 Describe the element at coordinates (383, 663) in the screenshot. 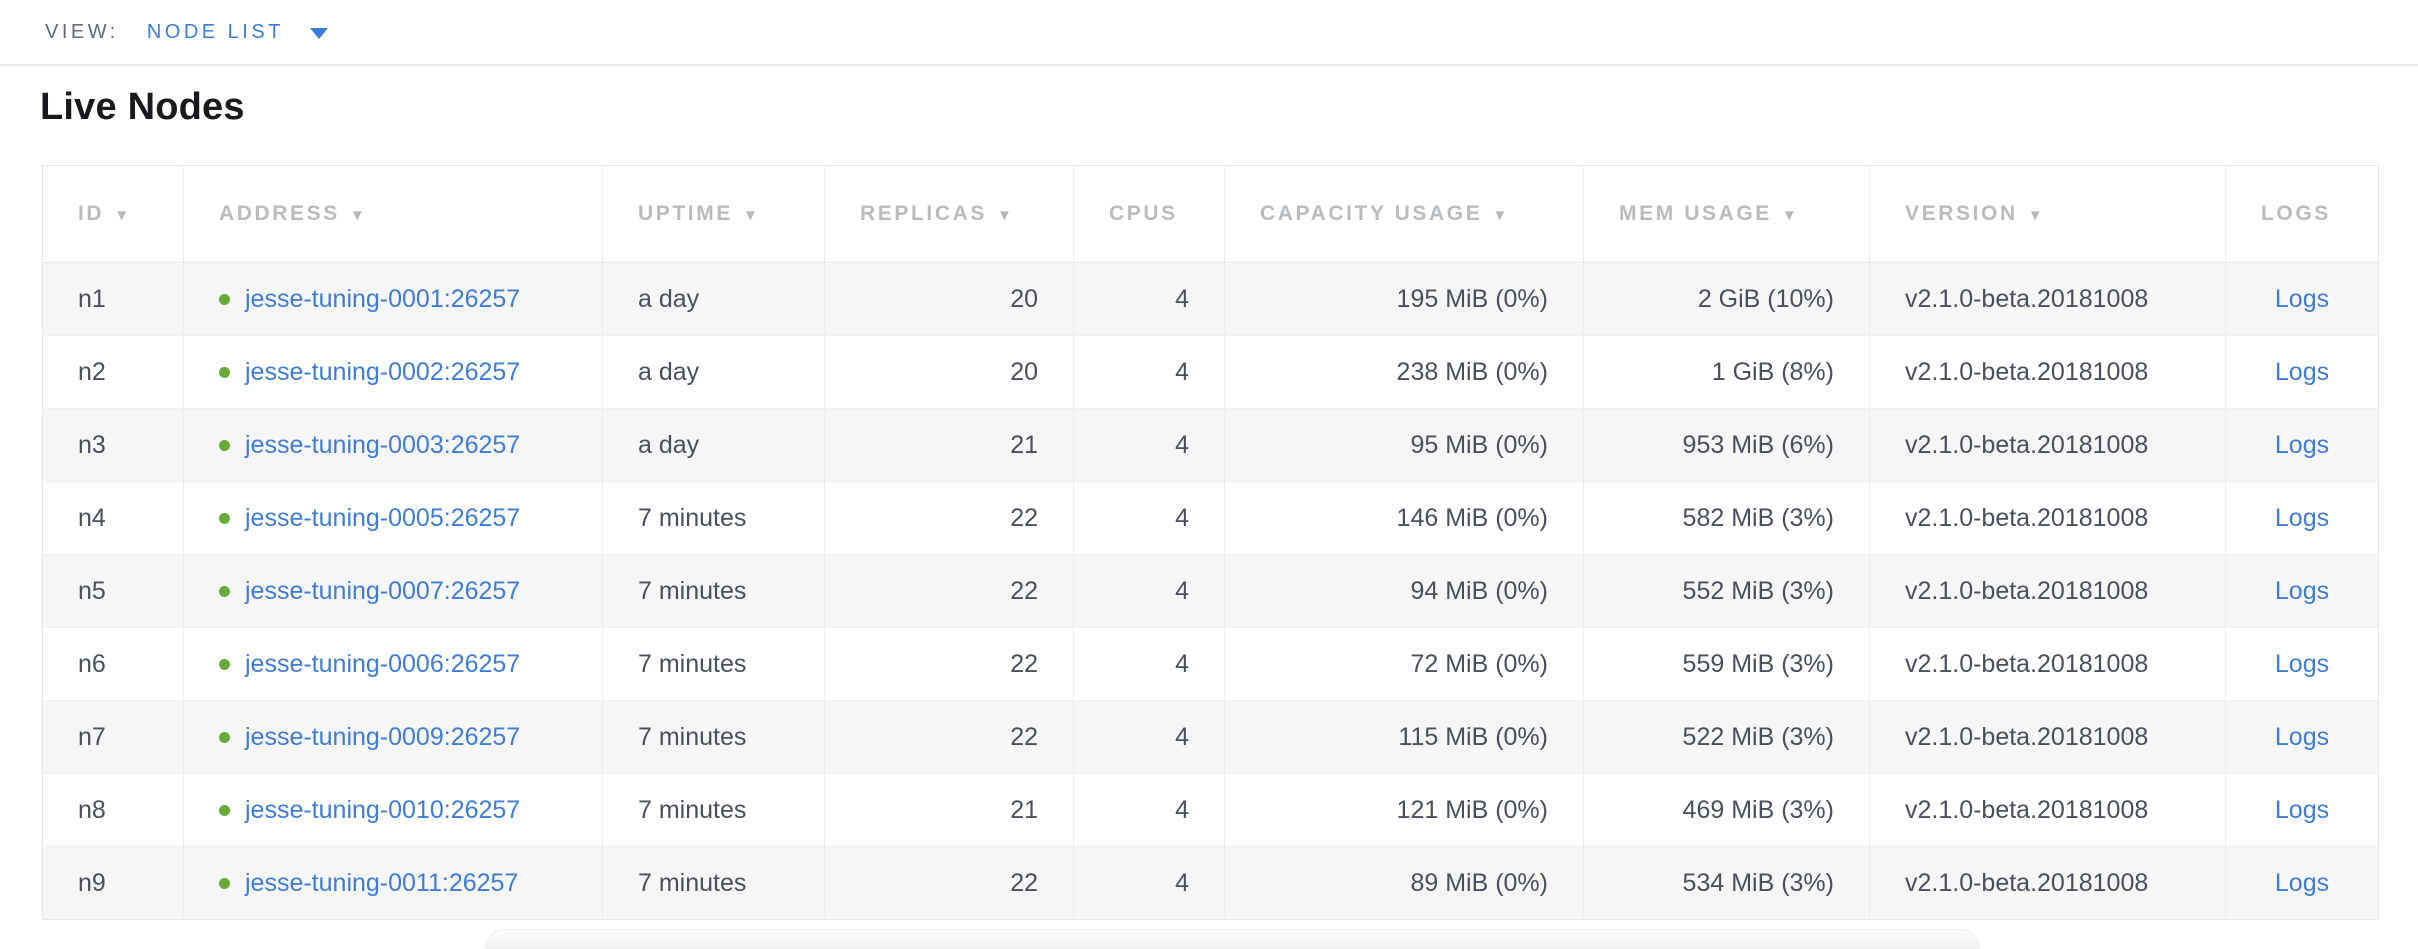

I see `address-link: jesse-tuning-0006:26257` at that location.